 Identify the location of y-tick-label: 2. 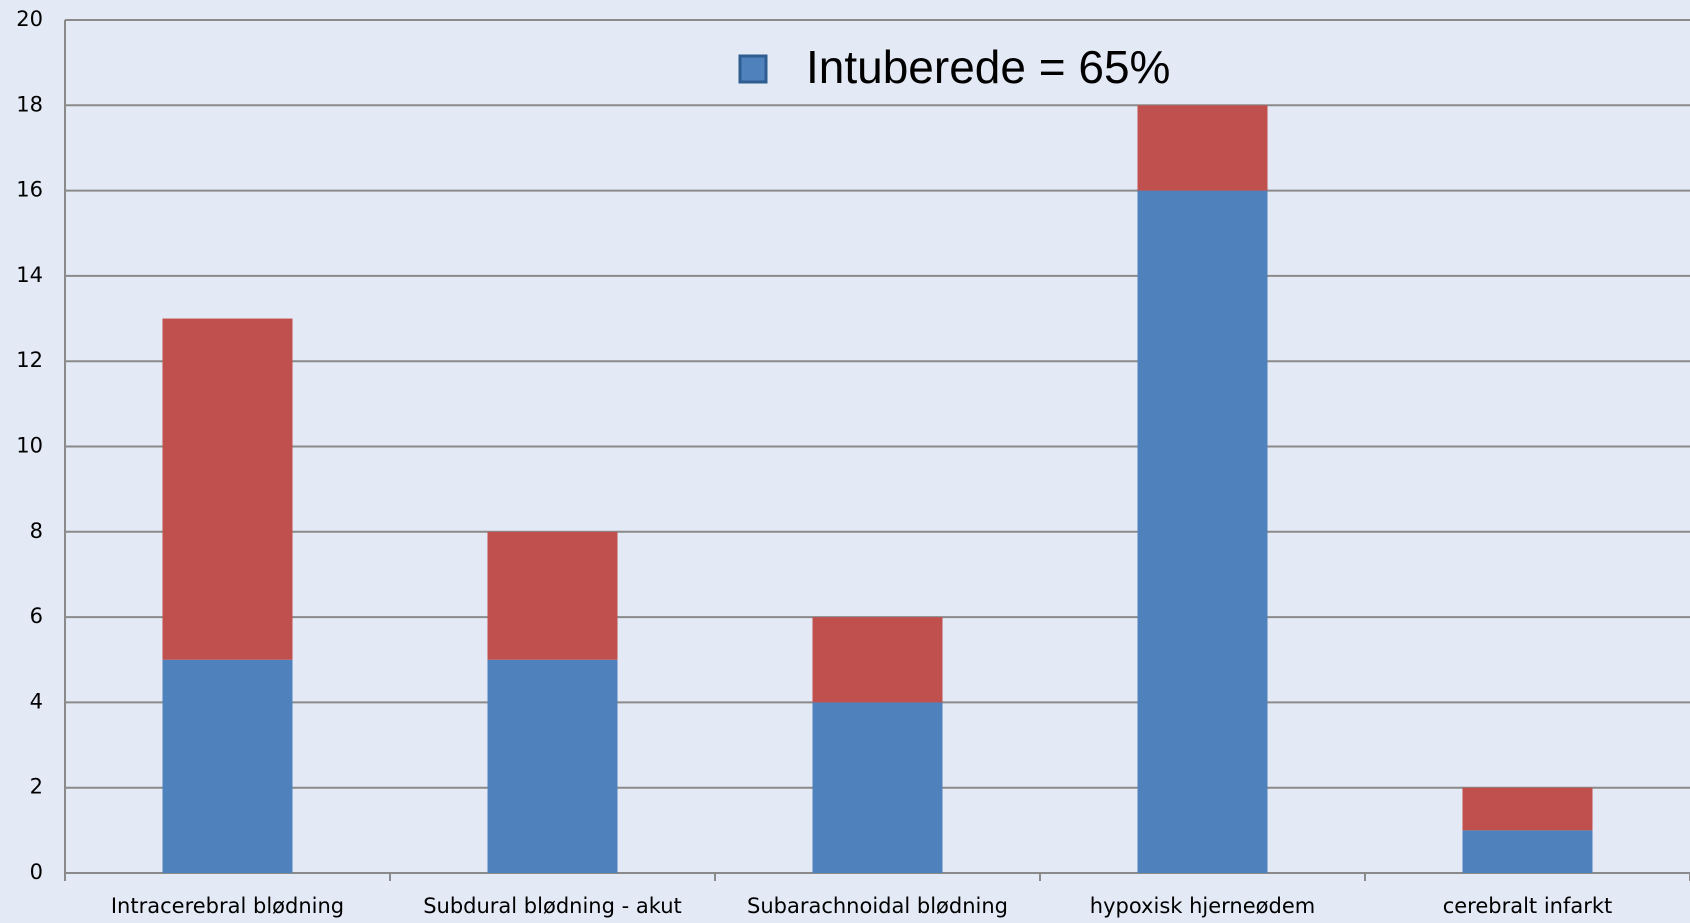
(36, 787).